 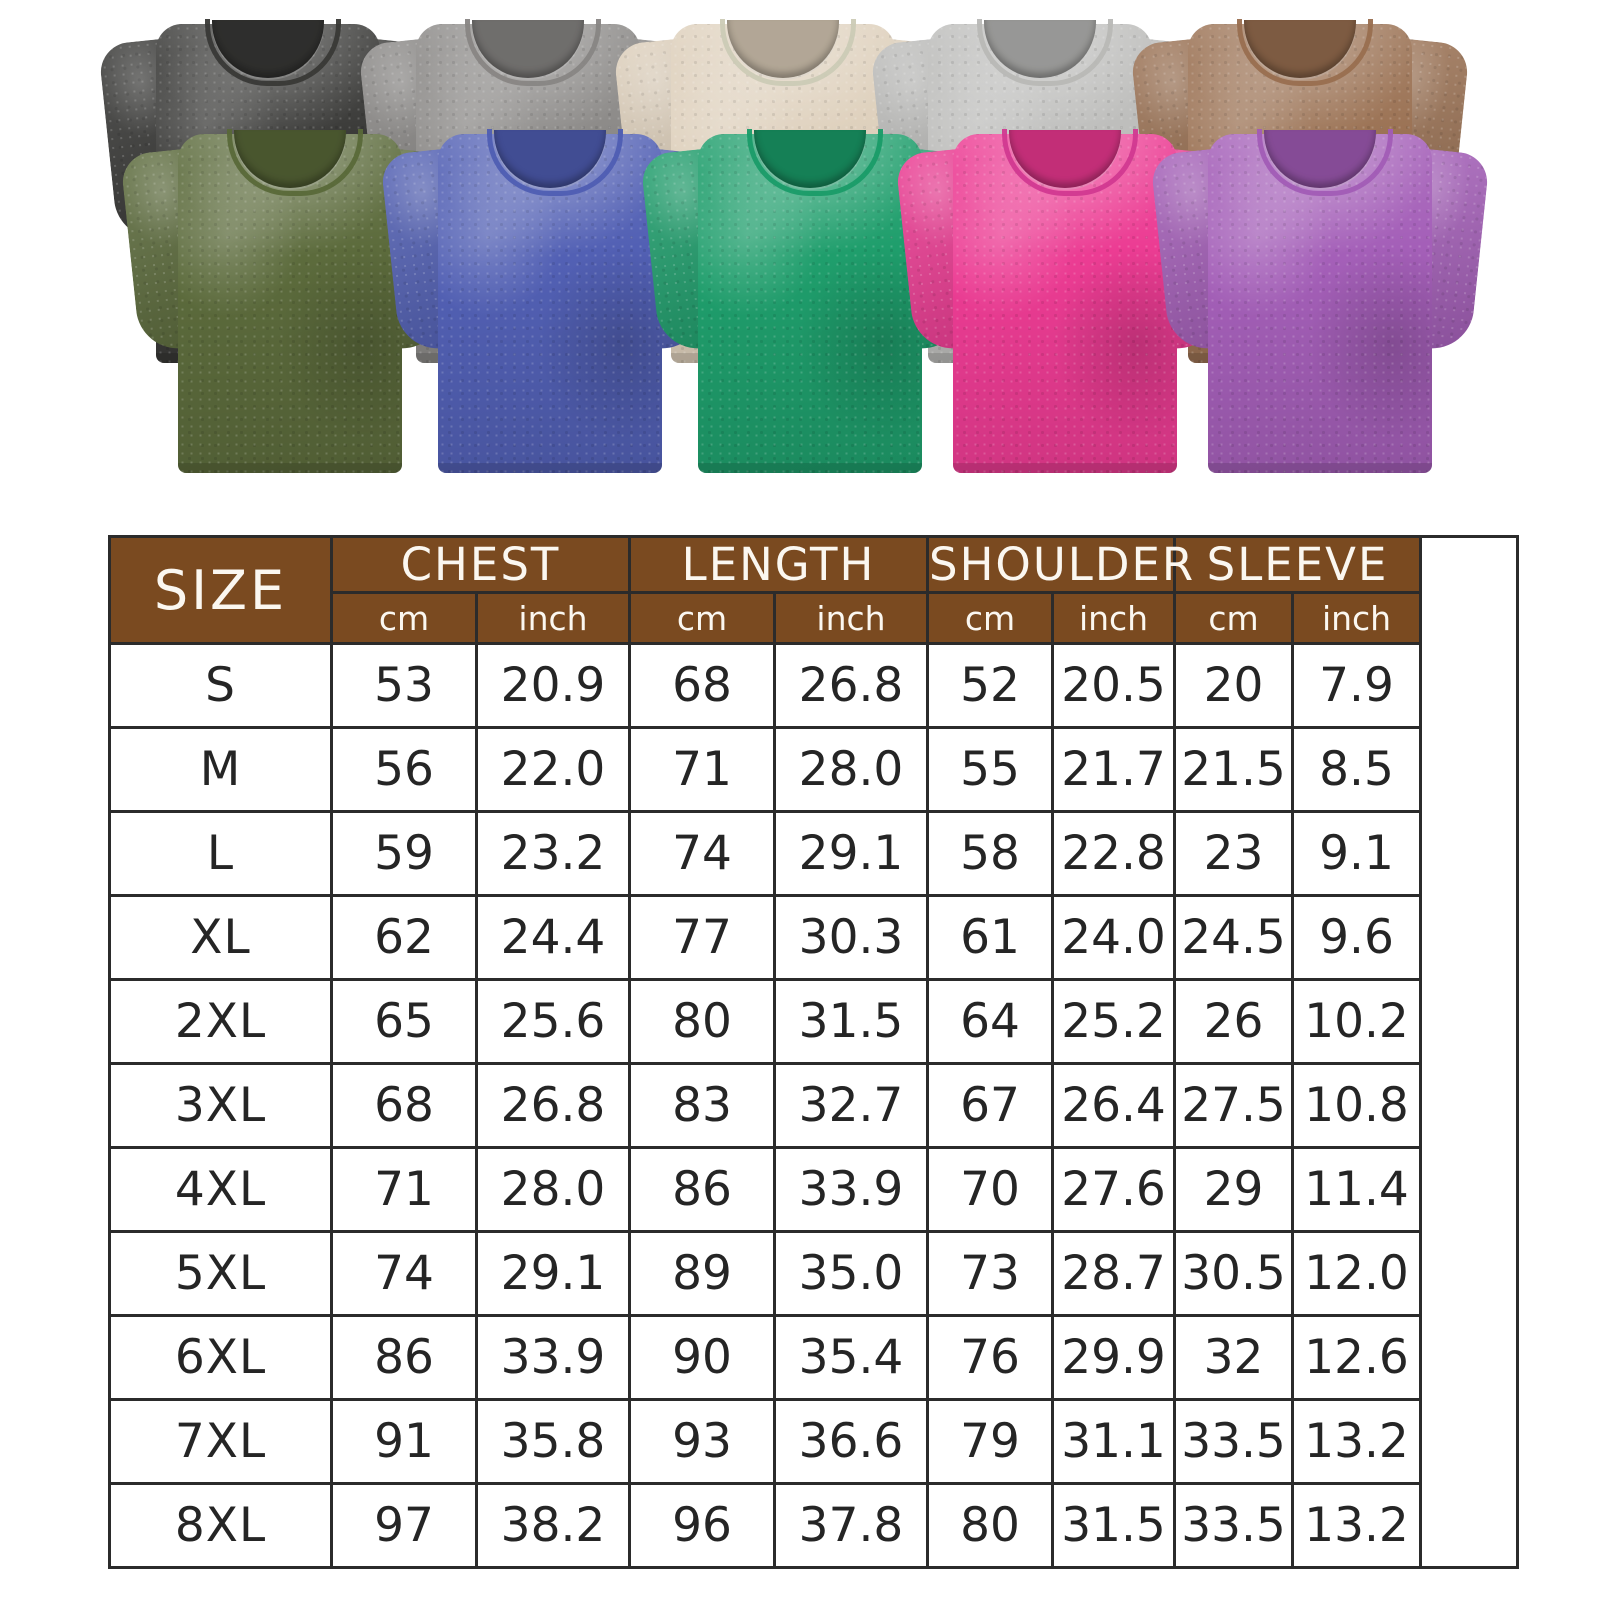 What do you see at coordinates (1234, 1189) in the screenshot?
I see `cell-sleeve-cm: 29` at bounding box center [1234, 1189].